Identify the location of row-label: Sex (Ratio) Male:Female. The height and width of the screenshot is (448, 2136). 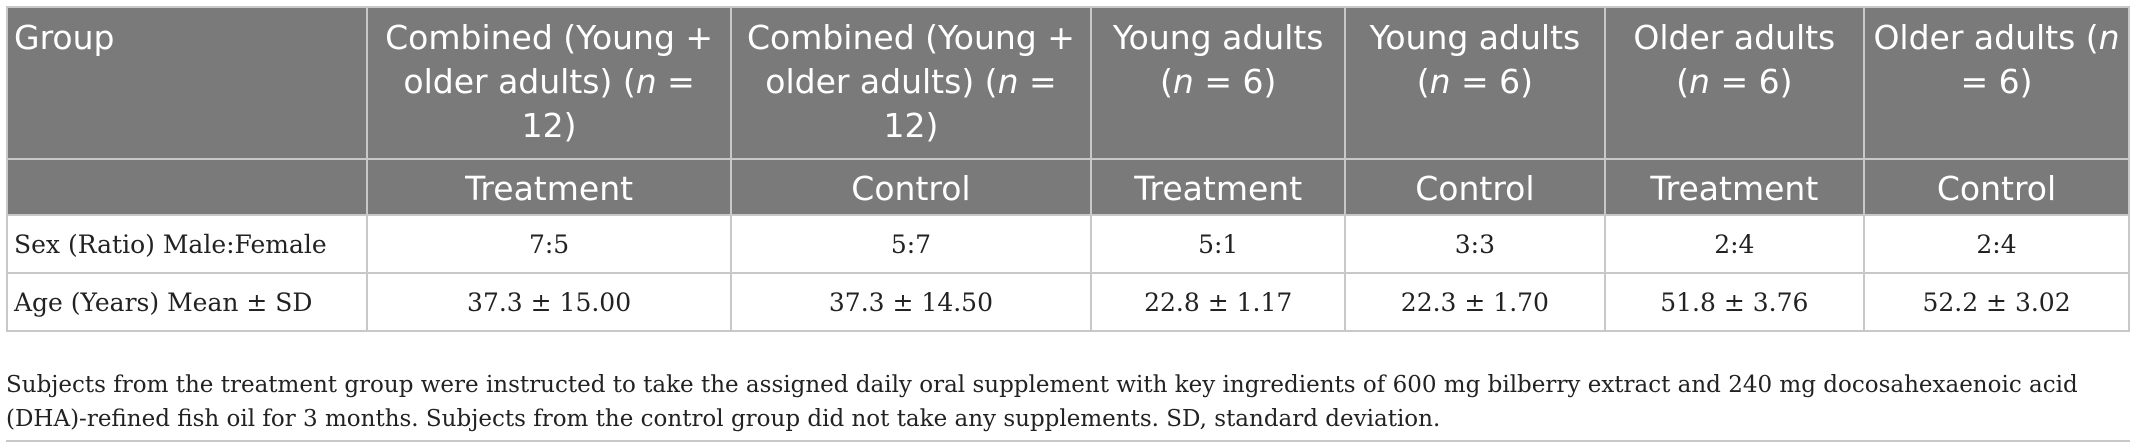
(187, 244).